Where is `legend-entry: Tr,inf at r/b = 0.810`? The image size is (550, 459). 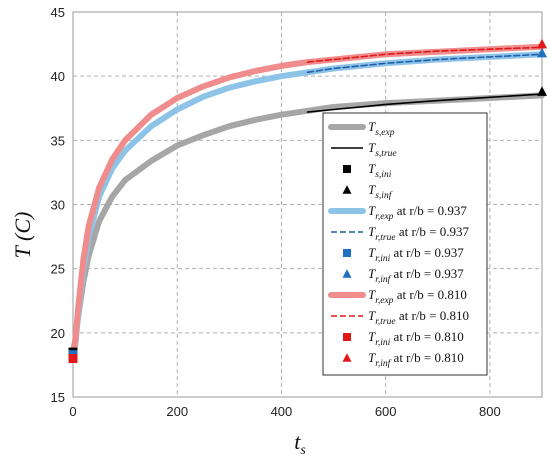 legend-entry: Tr,inf at r/b = 0.810 is located at coordinates (403, 359).